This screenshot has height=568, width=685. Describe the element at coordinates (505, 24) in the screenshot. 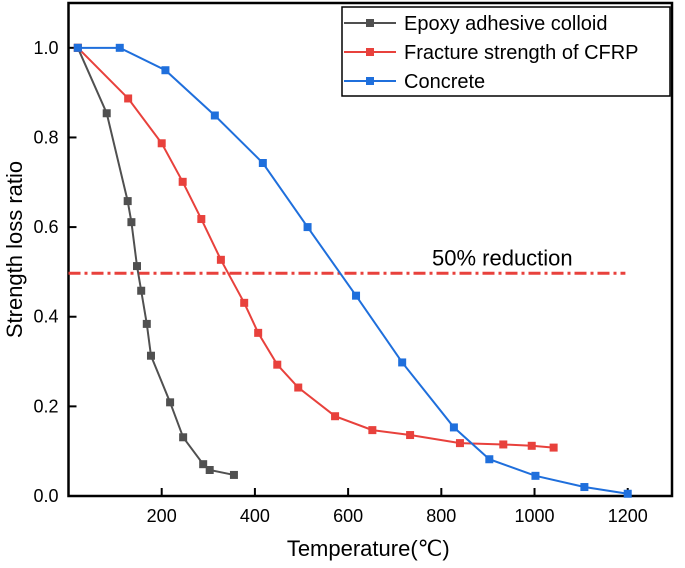

I see `legend-label: Epoxy adhesive colloid` at that location.